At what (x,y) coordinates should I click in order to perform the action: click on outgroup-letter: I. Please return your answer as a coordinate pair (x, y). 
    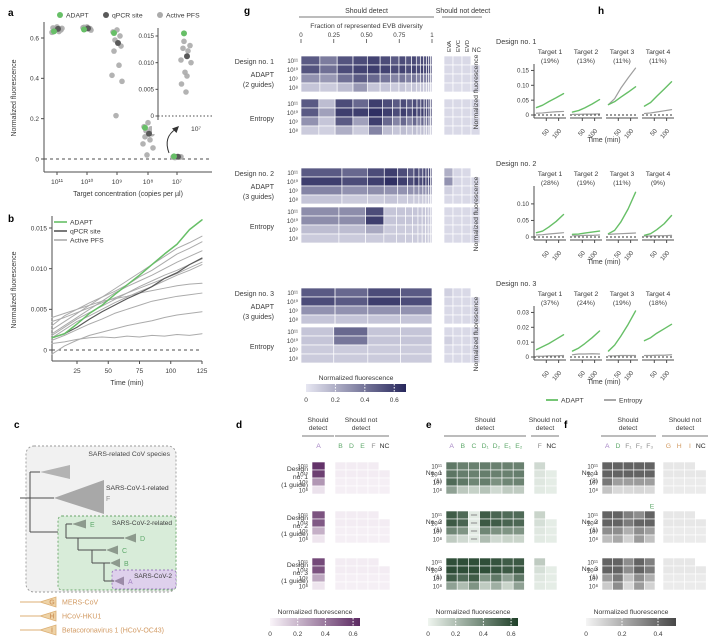
    Looking at the image, I should click on (52, 631).